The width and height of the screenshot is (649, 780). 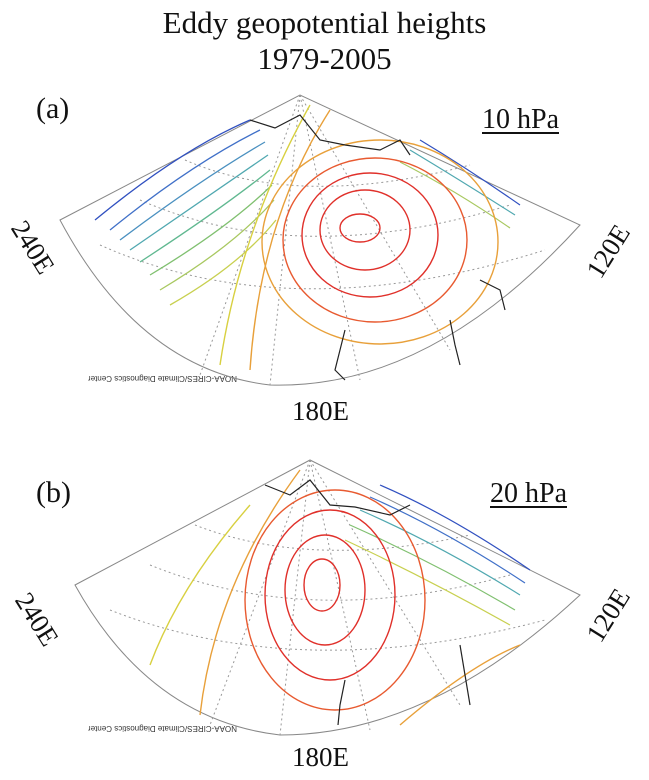 I want to click on panel-a-high-contours, so click(x=359, y=237).